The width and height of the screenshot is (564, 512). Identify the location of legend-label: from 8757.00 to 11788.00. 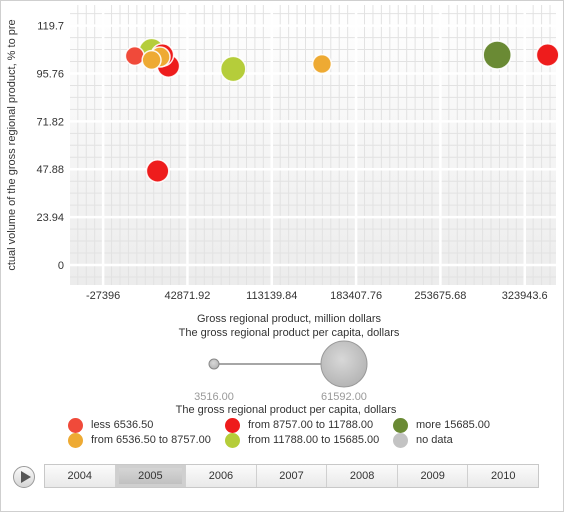
(311, 425).